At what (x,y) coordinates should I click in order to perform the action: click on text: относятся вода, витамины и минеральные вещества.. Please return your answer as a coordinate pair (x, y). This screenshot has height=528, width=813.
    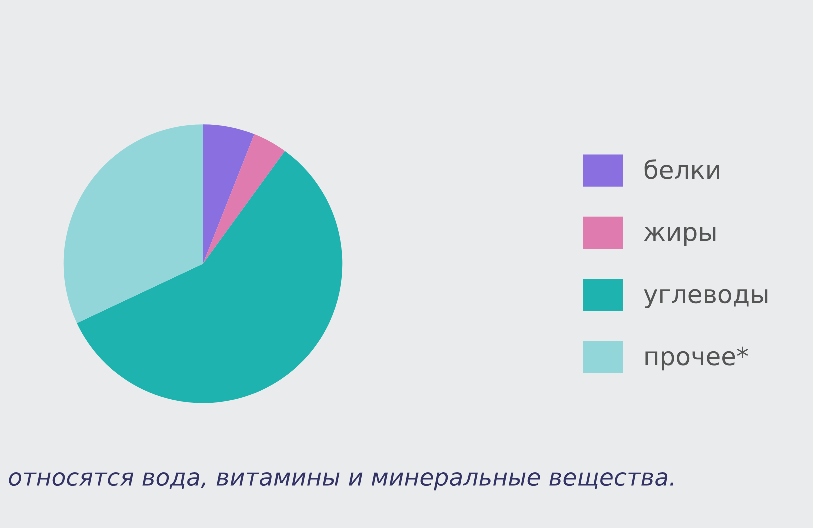
    Looking at the image, I should click on (341, 481).